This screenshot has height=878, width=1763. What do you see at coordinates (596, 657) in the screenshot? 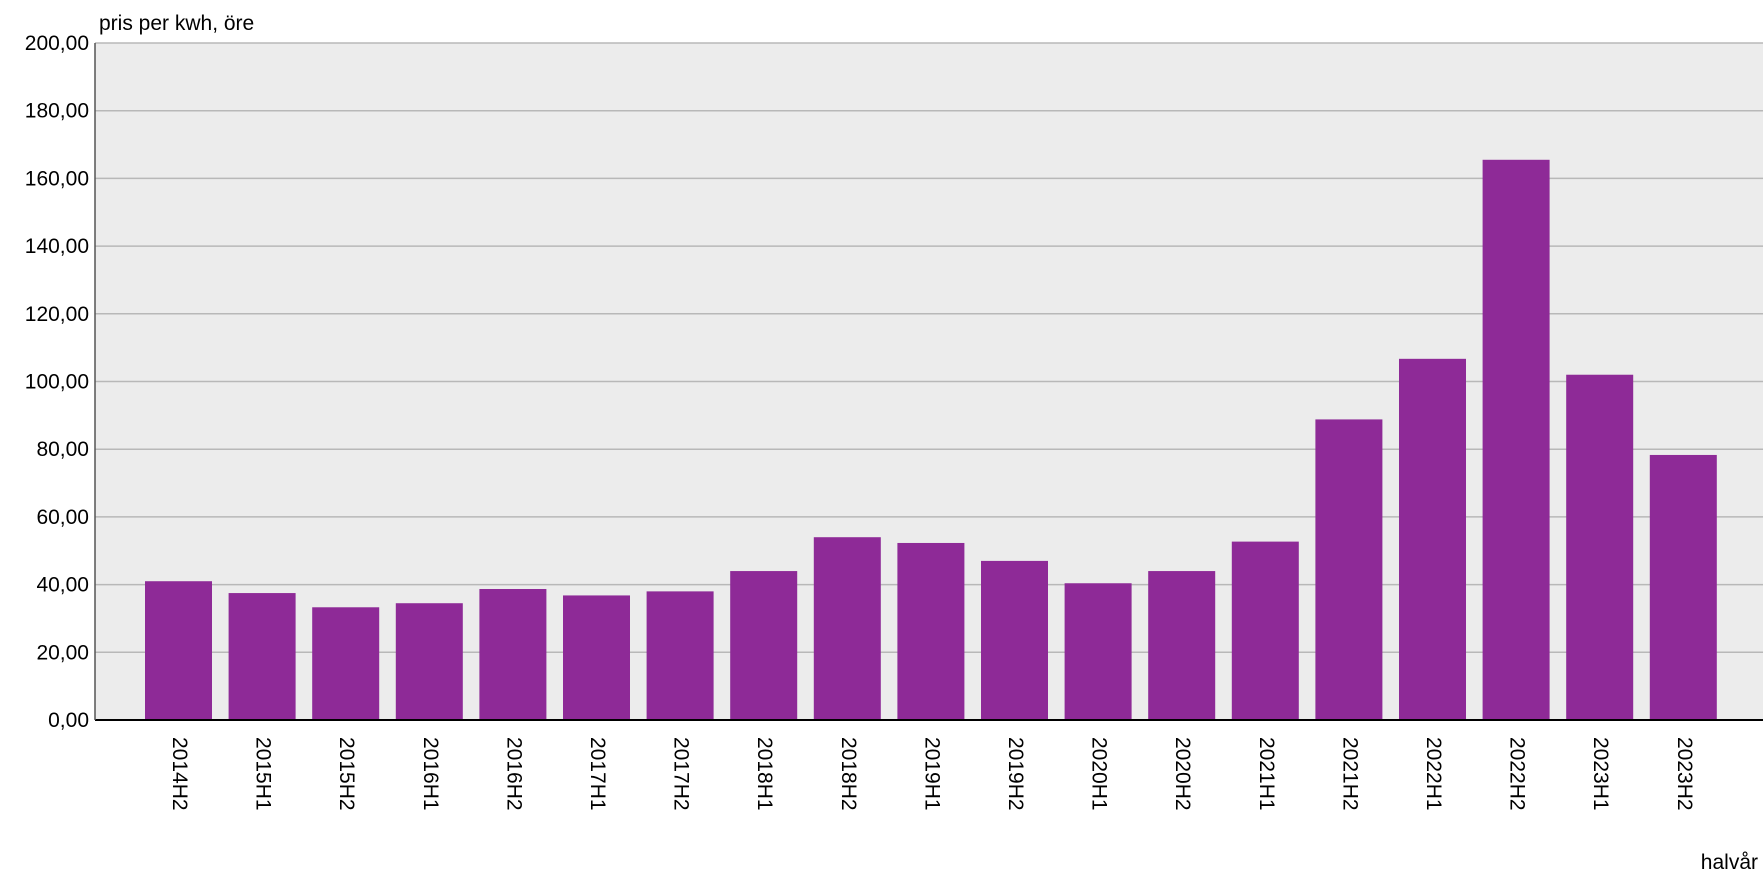
I see `bar-2017H1` at bounding box center [596, 657].